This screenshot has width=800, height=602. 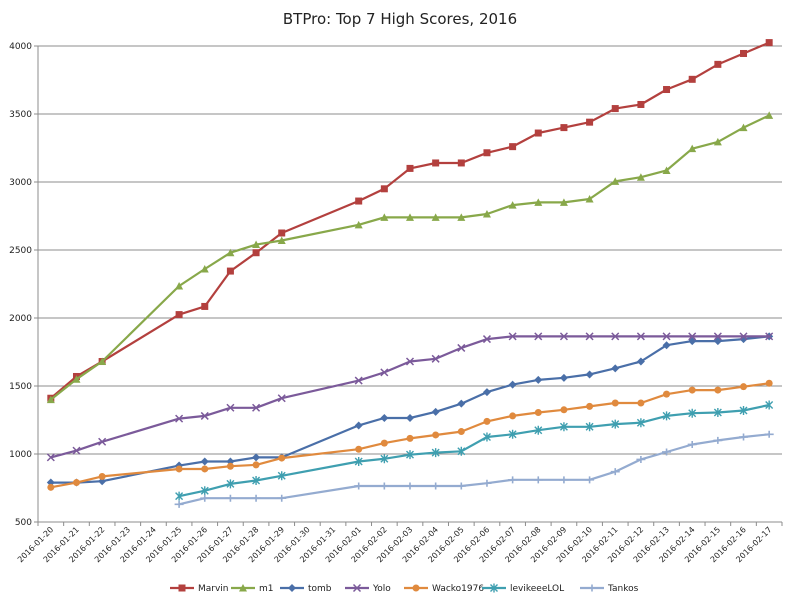 I want to click on series-Tankos, so click(x=474, y=469).